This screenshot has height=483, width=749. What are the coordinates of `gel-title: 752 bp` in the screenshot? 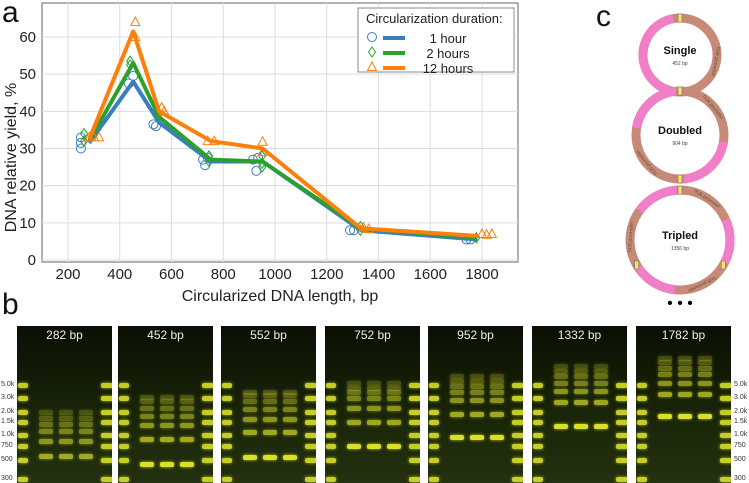 It's located at (372, 335).